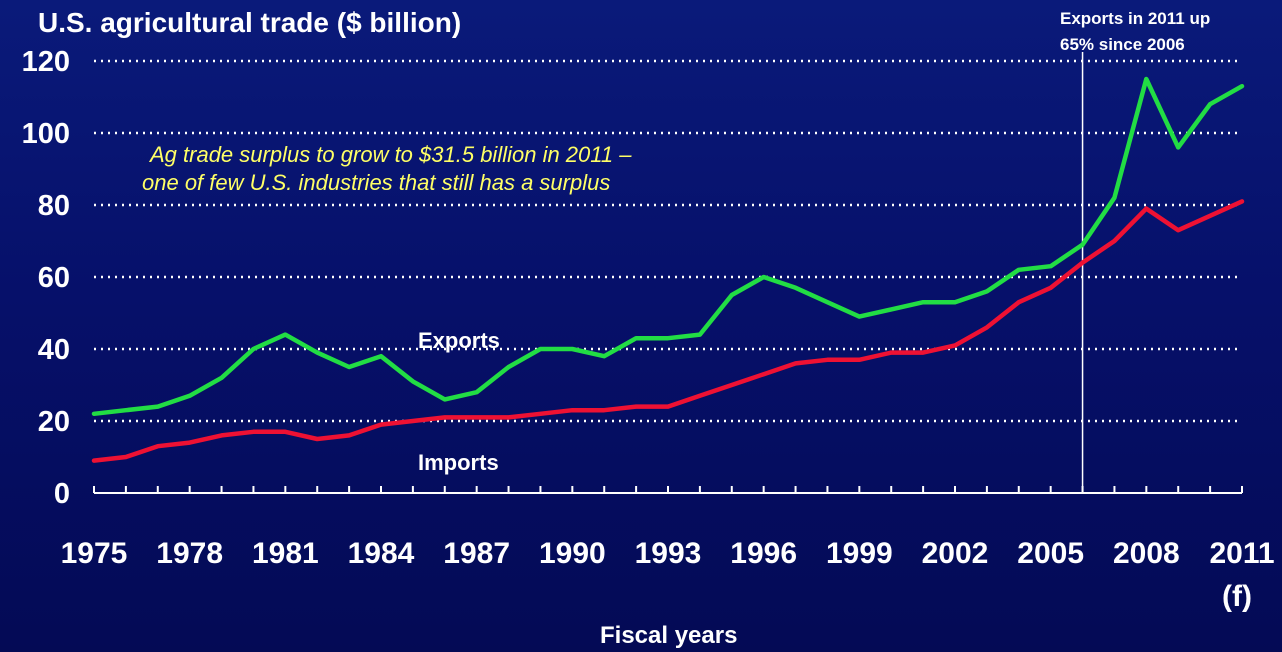 The image size is (1282, 652). I want to click on x-tick-label: 1996, so click(763, 553).